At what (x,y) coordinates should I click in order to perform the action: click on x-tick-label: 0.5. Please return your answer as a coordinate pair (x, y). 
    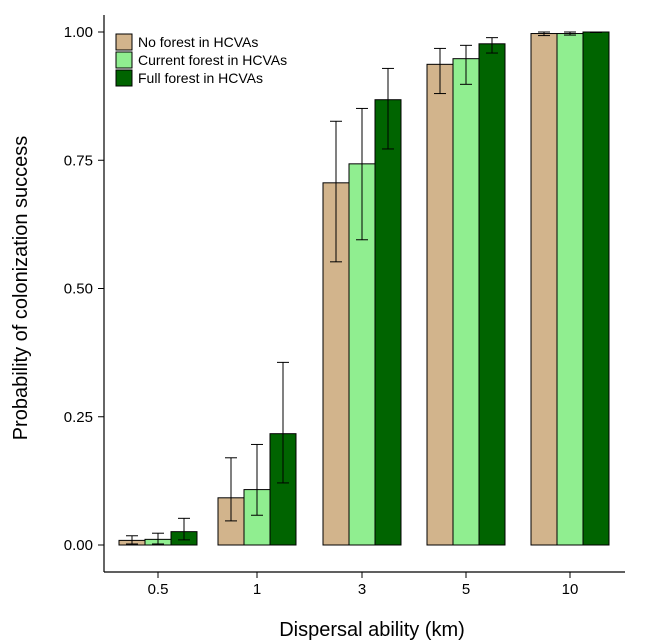
    Looking at the image, I should click on (158, 589).